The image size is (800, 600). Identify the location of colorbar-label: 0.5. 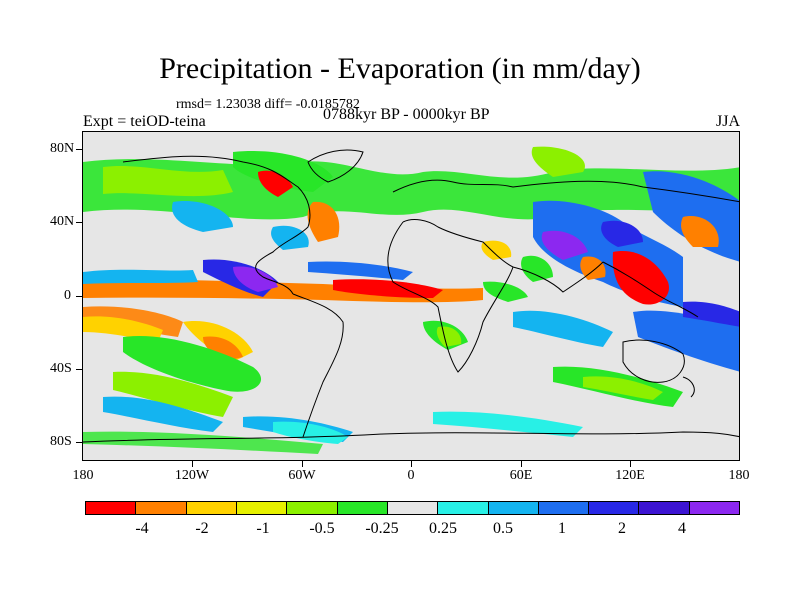
(503, 528).